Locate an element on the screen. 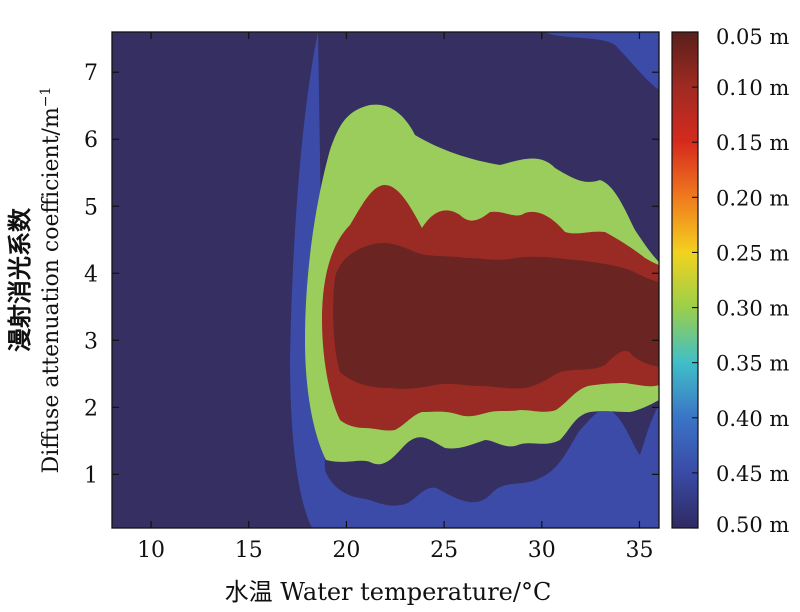  y-tick-label: 3 is located at coordinates (91, 341).